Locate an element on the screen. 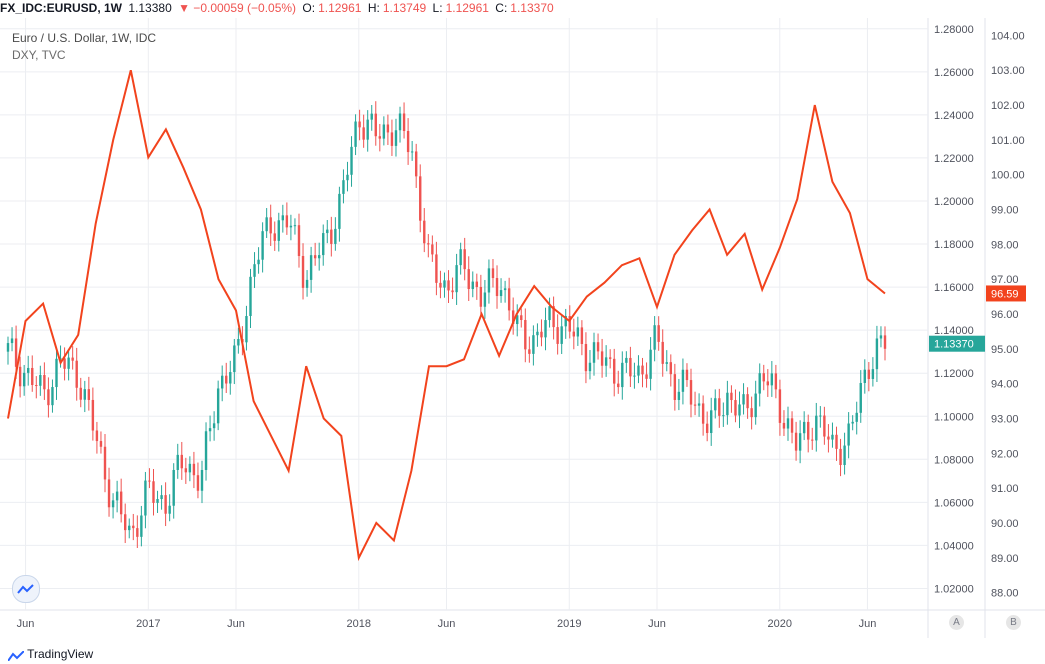  legend-main-series: Euro / U.S. Dollar, 1W, IDC is located at coordinates (84, 38).